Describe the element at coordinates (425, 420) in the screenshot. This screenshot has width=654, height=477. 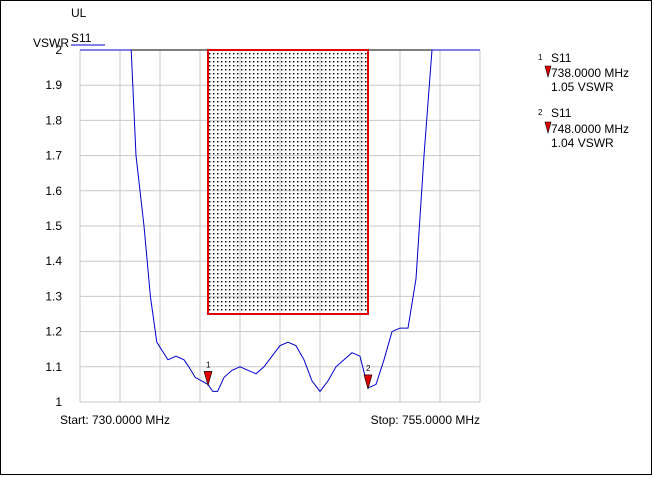
I see `stop-frequency-label: Stop: 755.0000 MHz` at that location.